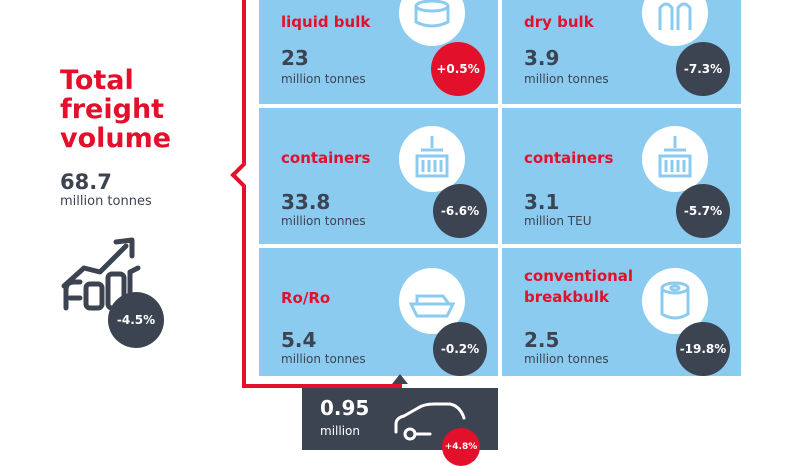 This screenshot has height=466, width=800. Describe the element at coordinates (621, 176) in the screenshot. I see `cell-containers-teu: containers 3.1 million TEU -5.7%` at that location.